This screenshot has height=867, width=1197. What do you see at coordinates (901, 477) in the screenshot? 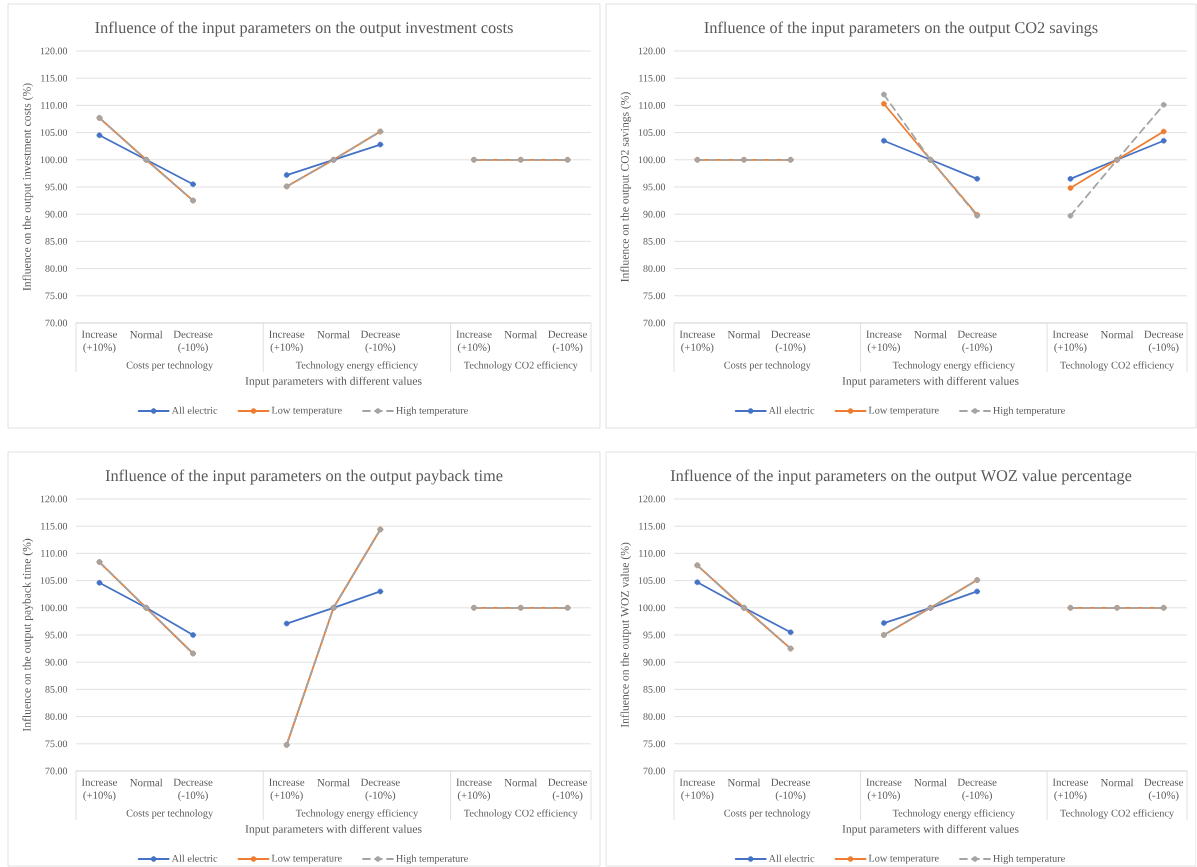
I see `chart-title: Influence of the input parameters on the output WOZ value percentage` at bounding box center [901, 477].